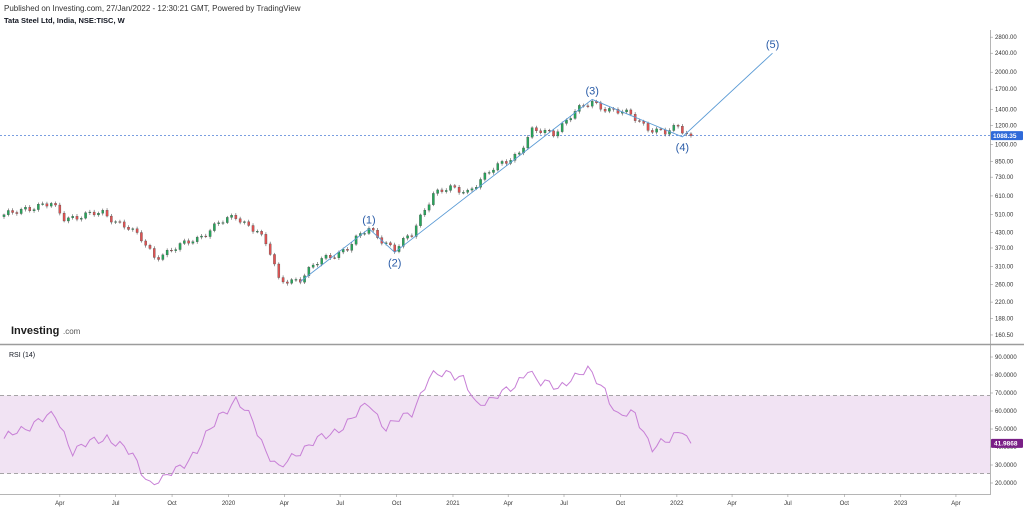 The image size is (1024, 513). I want to click on price-tick-label: 430.00, so click(1004, 233).